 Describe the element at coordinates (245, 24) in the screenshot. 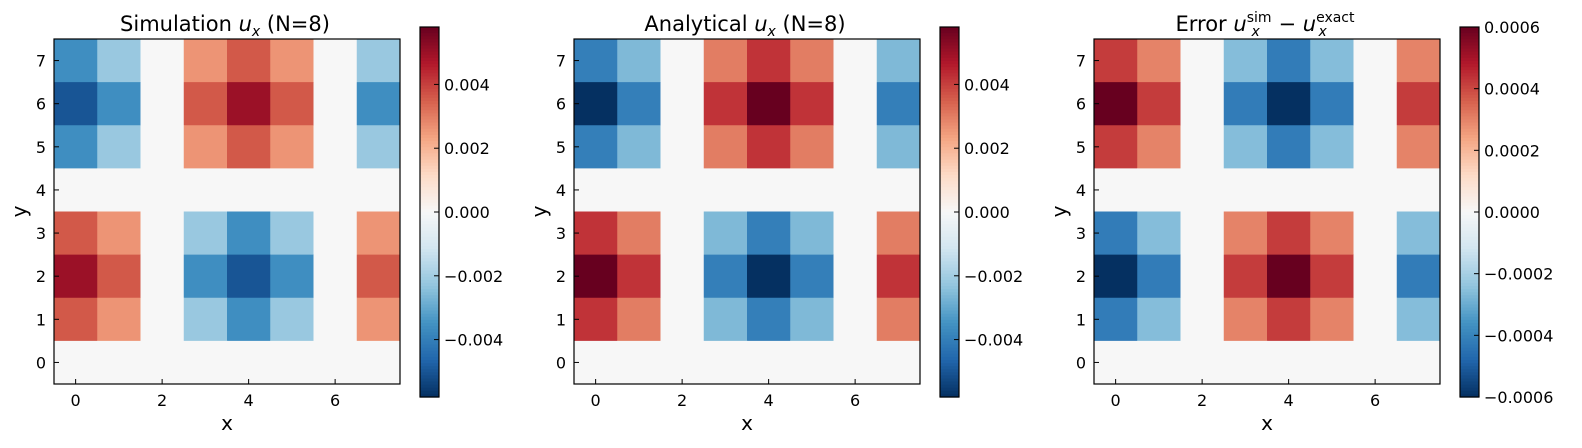

I see `title-symbol: u` at that location.